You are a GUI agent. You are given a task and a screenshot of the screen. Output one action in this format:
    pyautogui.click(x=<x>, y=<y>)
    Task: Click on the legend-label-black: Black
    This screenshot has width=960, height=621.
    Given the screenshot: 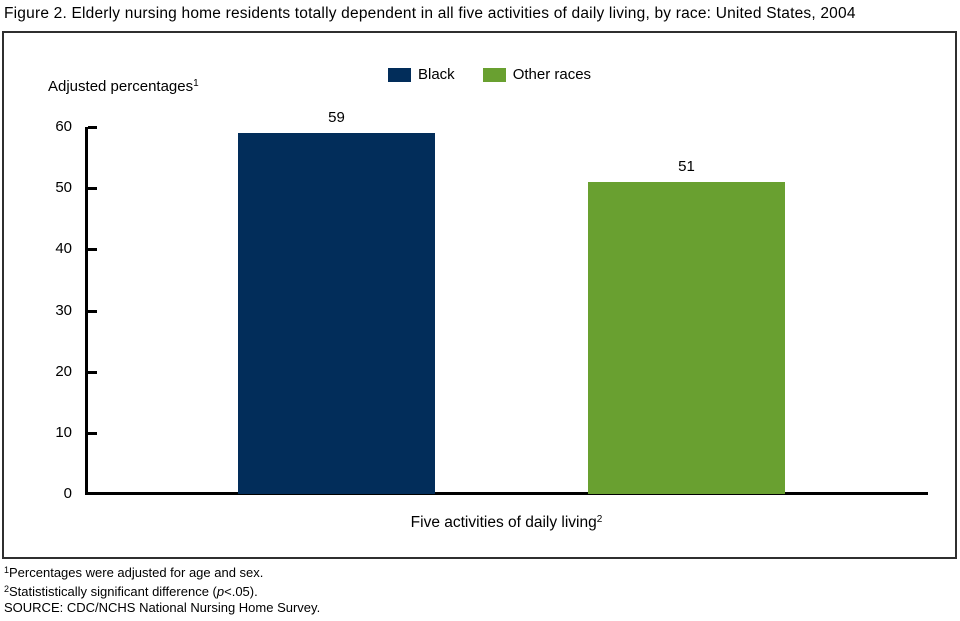 What is the action you would take?
    pyautogui.click(x=436, y=74)
    